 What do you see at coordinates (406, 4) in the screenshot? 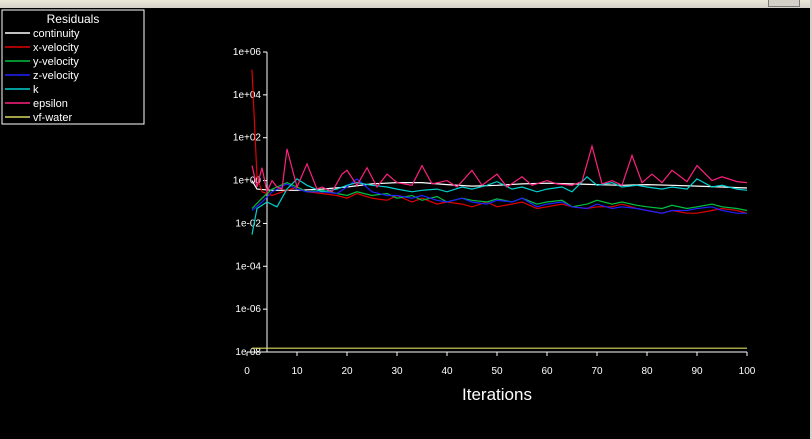
I see `window-frame-top` at bounding box center [406, 4].